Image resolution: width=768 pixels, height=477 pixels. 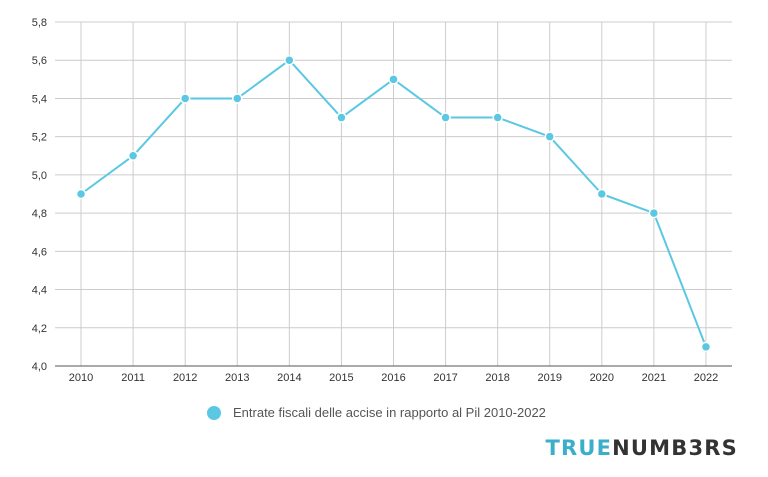 What do you see at coordinates (39, 138) in the screenshot?
I see `y-tick-label: 5,2` at bounding box center [39, 138].